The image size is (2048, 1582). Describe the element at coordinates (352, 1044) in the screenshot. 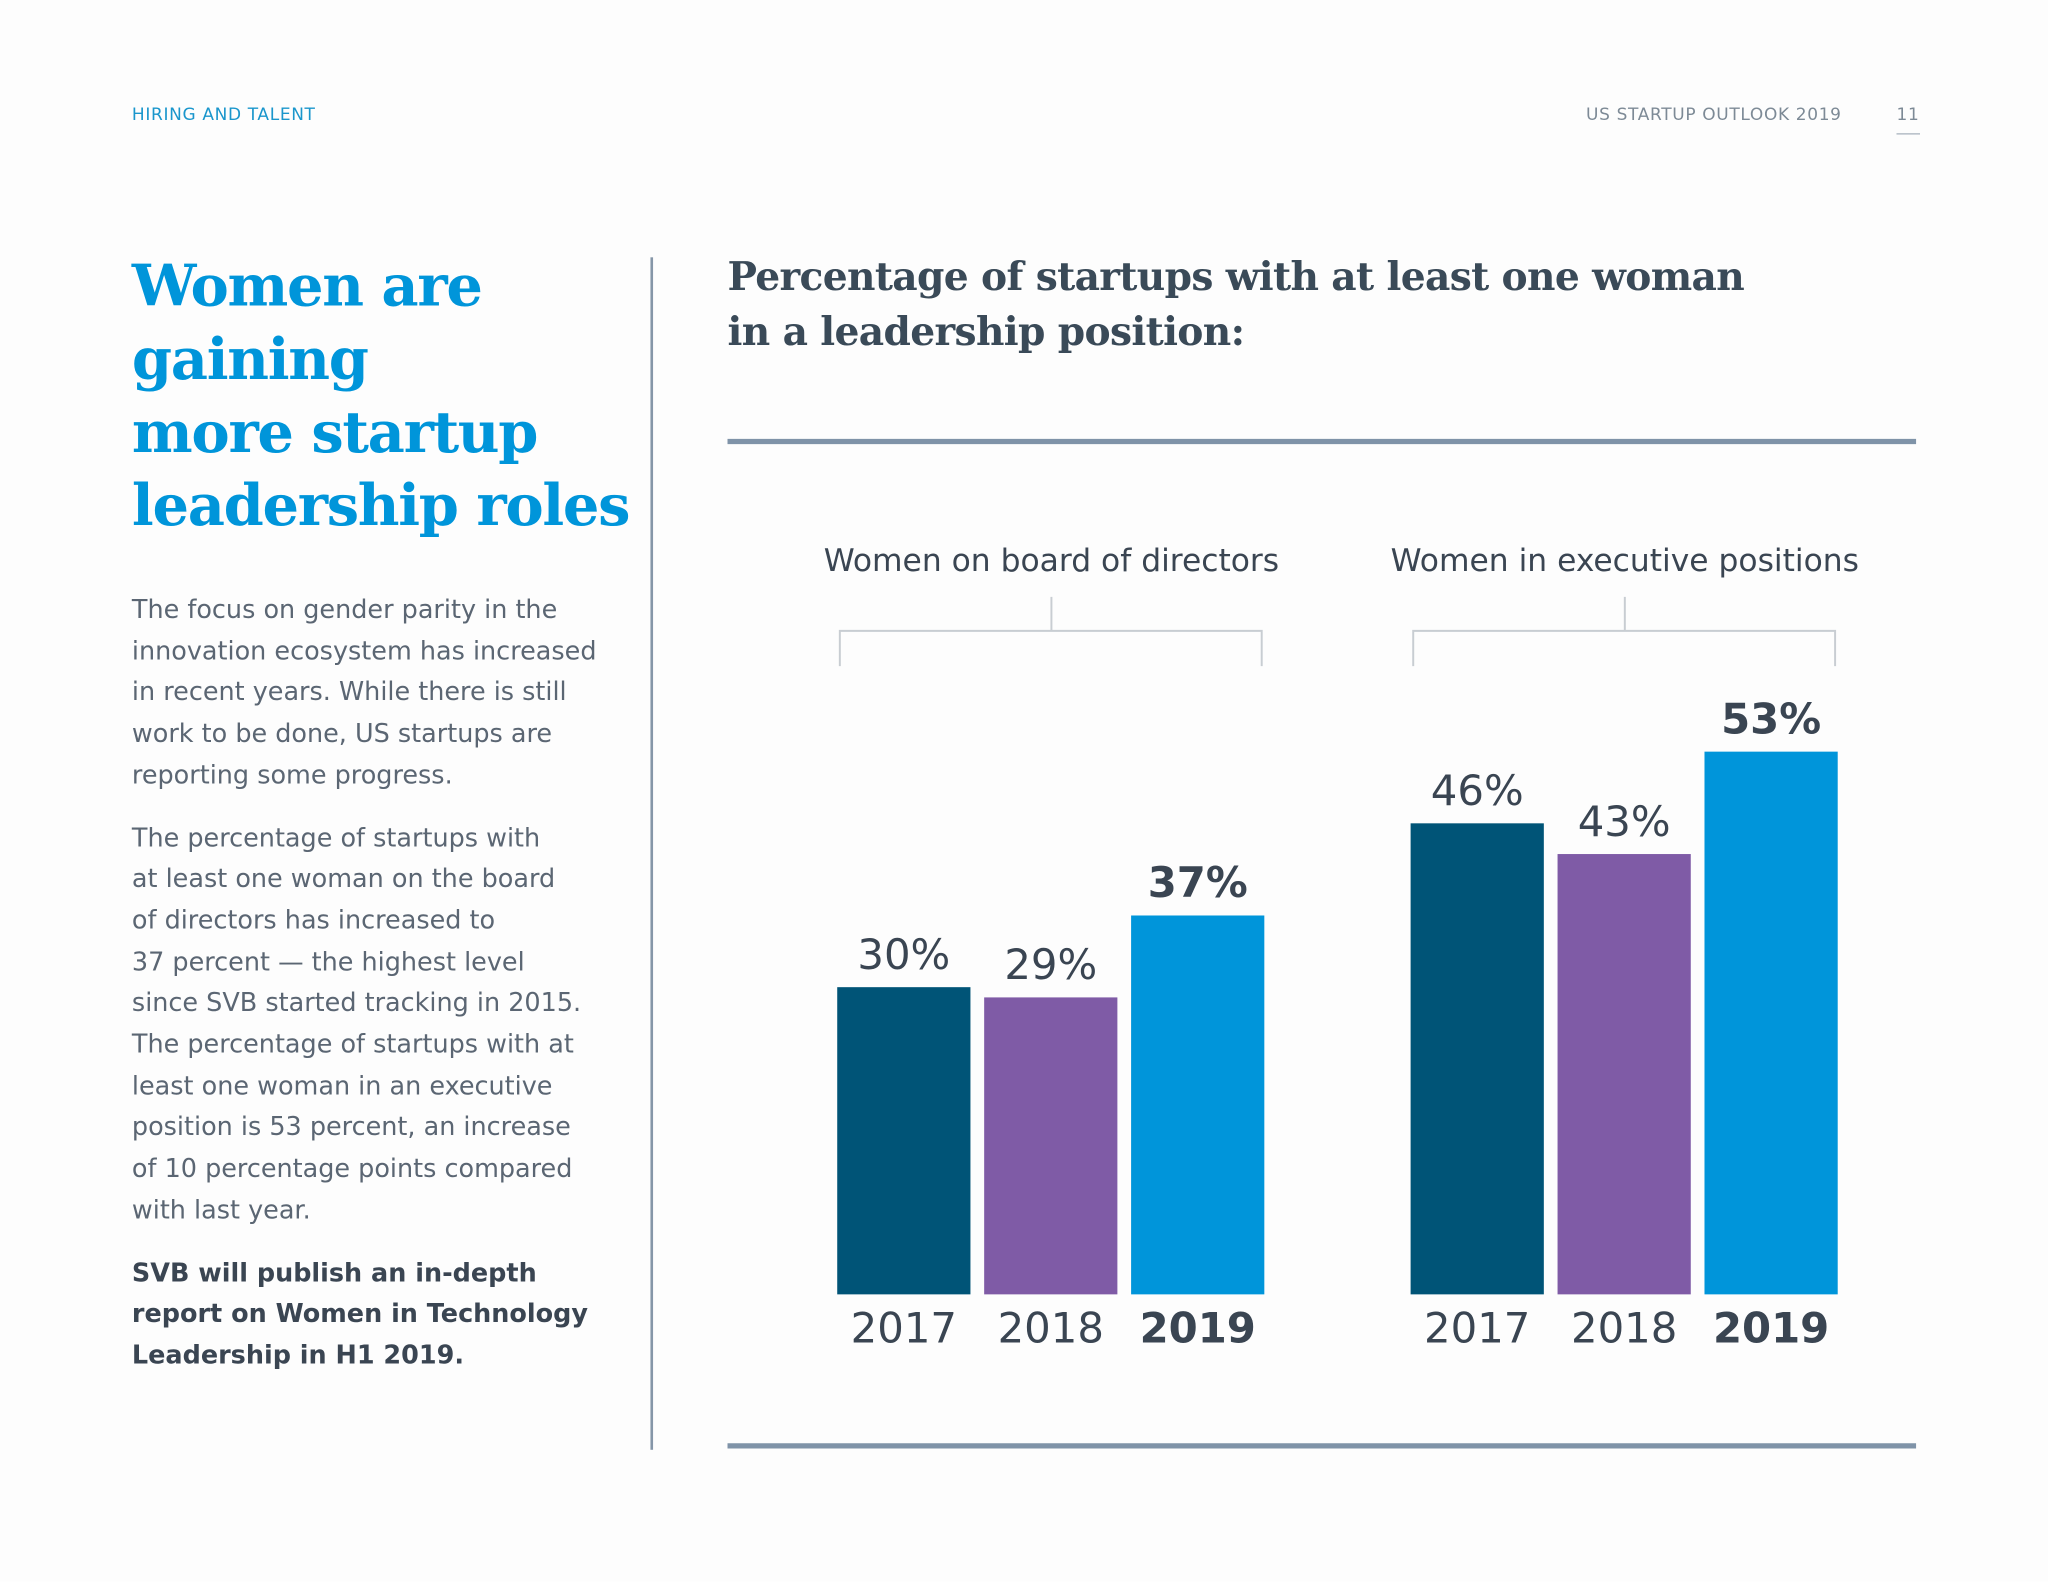

I see `paragraph-line: The percentage of startups with at` at that location.